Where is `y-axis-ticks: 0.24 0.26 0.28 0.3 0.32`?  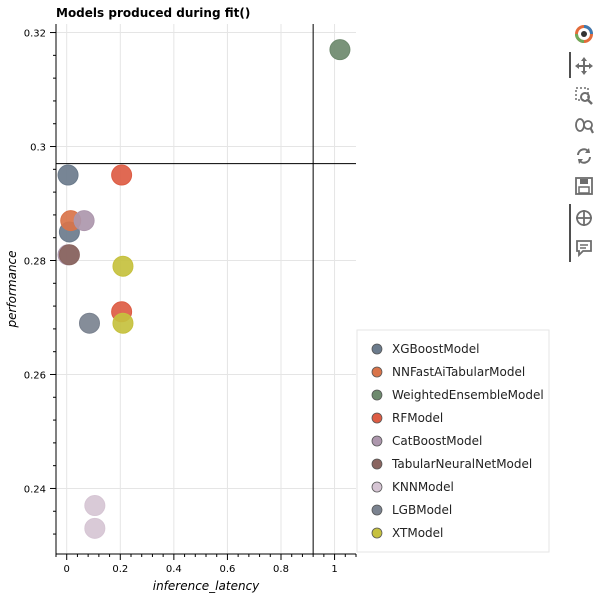
y-axis-ticks: 0.24 0.26 0.28 0.3 0.32 is located at coordinates (40, 282).